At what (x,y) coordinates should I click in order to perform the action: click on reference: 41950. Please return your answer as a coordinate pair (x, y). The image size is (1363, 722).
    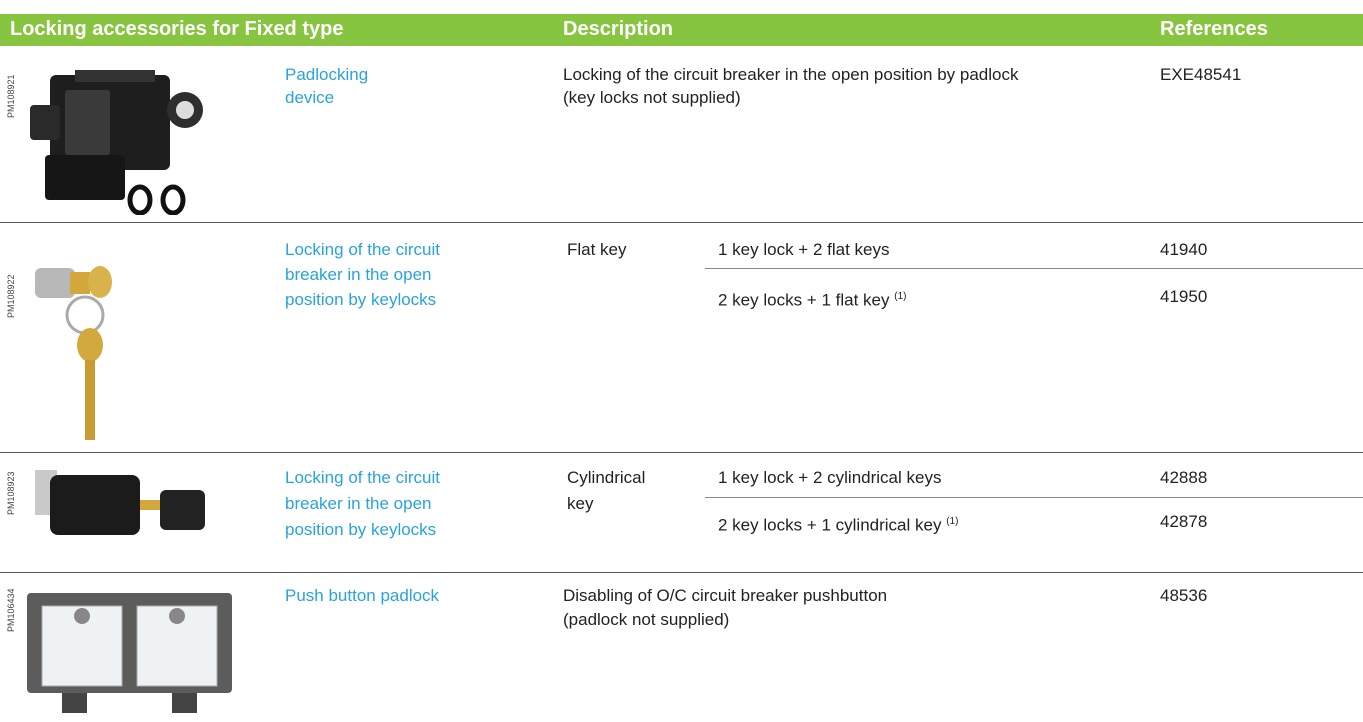
    Looking at the image, I should click on (1184, 296).